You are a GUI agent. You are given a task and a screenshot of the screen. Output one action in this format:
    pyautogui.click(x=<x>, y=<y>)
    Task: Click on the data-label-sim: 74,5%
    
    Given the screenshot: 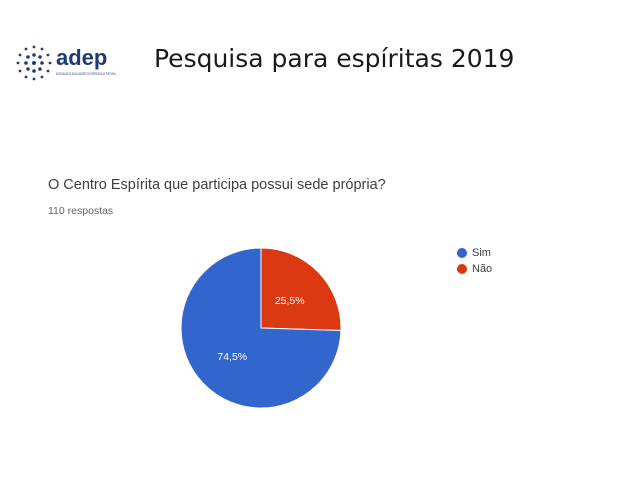 What is the action you would take?
    pyautogui.click(x=232, y=357)
    